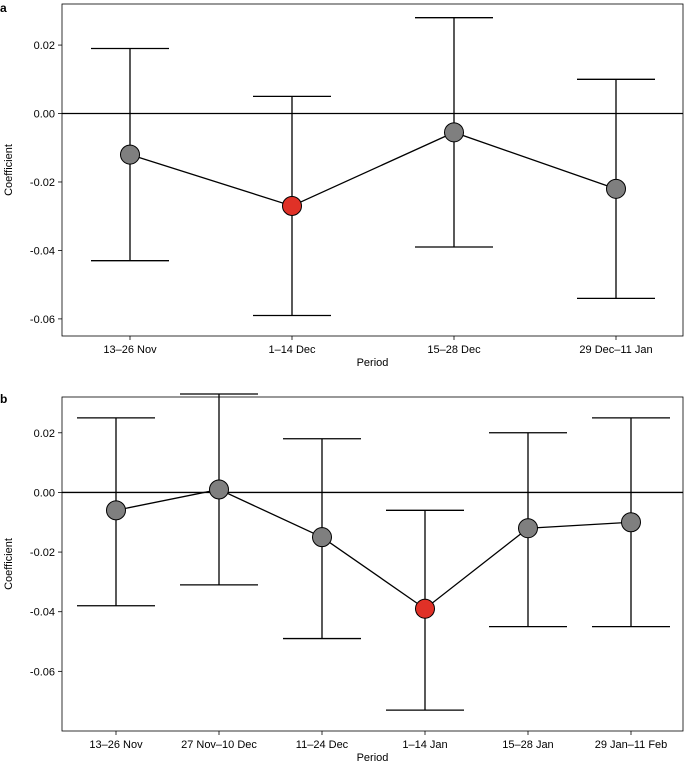 The width and height of the screenshot is (685, 766). Describe the element at coordinates (322, 745) in the screenshot. I see `x-tick-label: 11–24 Dec` at that location.